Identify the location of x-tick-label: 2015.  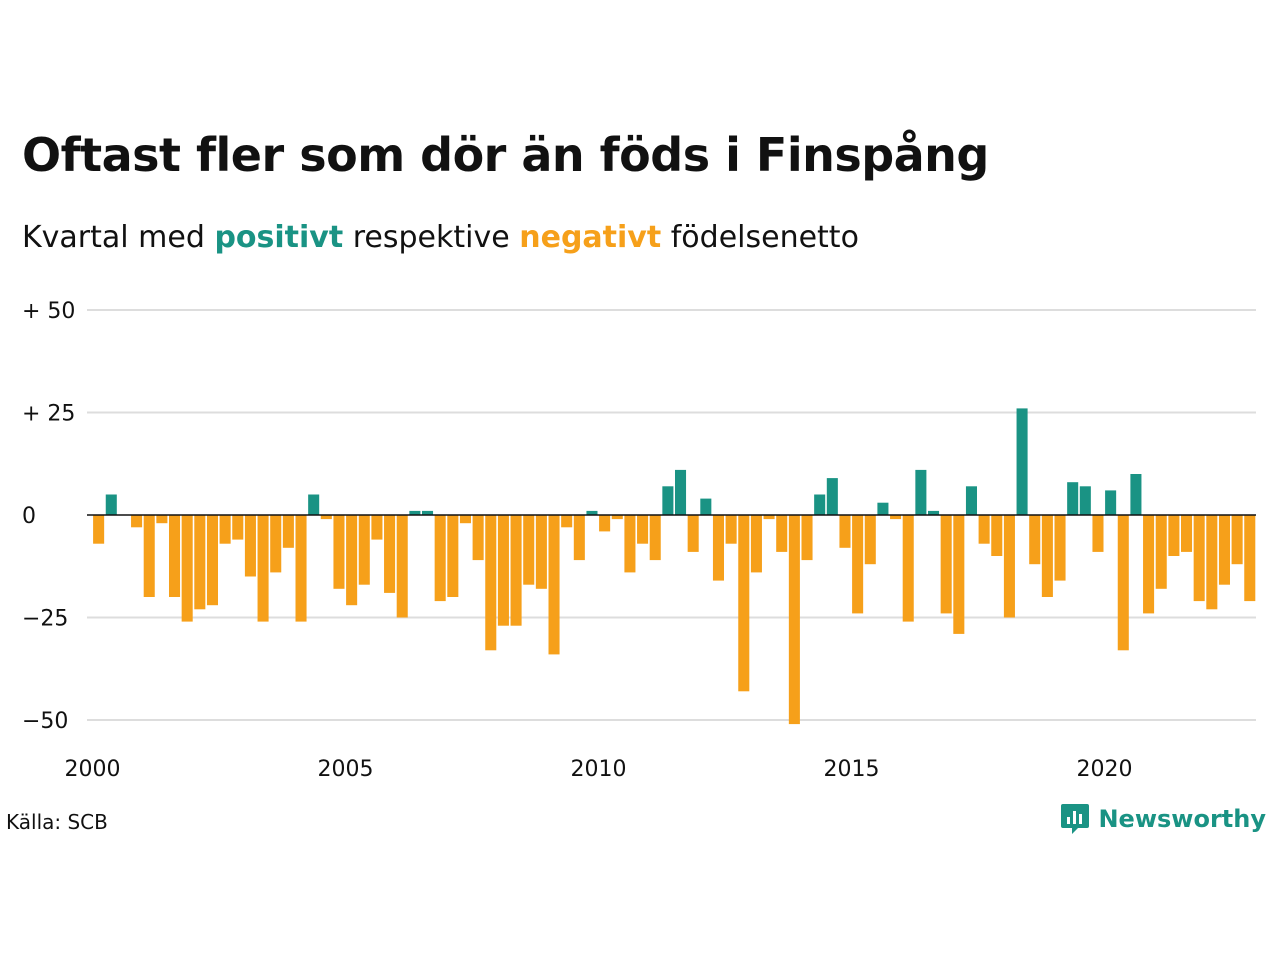
(852, 769).